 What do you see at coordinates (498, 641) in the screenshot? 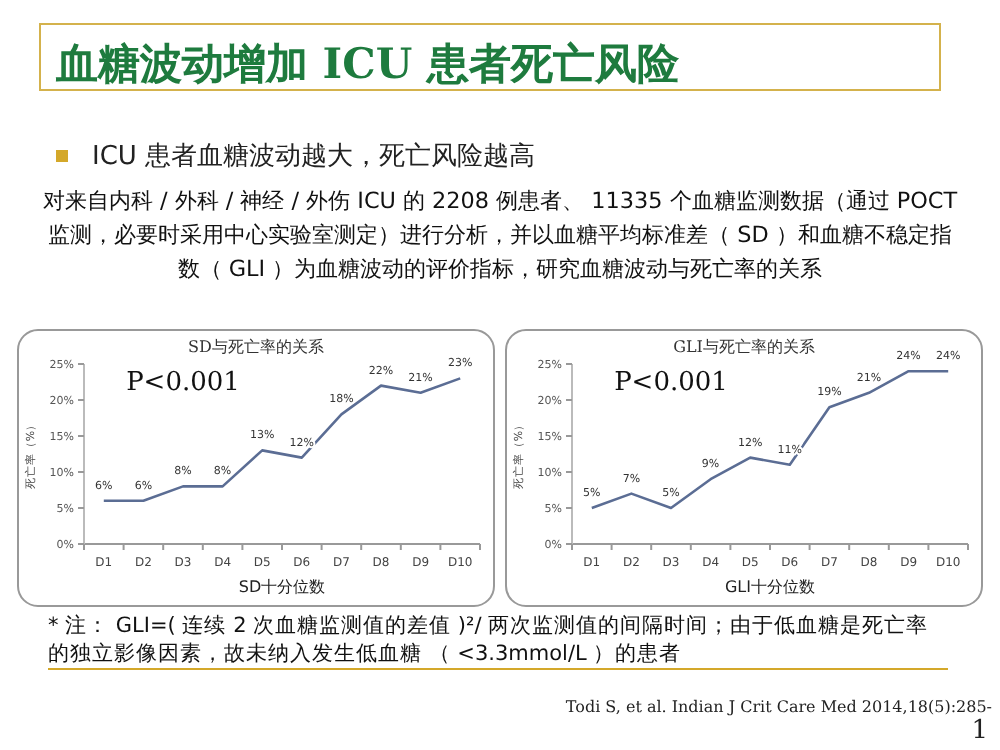
I see `text: * 注： GLI=( 连续 2 次血糖监测值的差值 )²/ 两次监测值的间隔时间；由于低血糖是死亡率的独立影像因素，故未纳入发生低血糖 （ <3.3mmol/L ）的患者` at bounding box center [498, 641].